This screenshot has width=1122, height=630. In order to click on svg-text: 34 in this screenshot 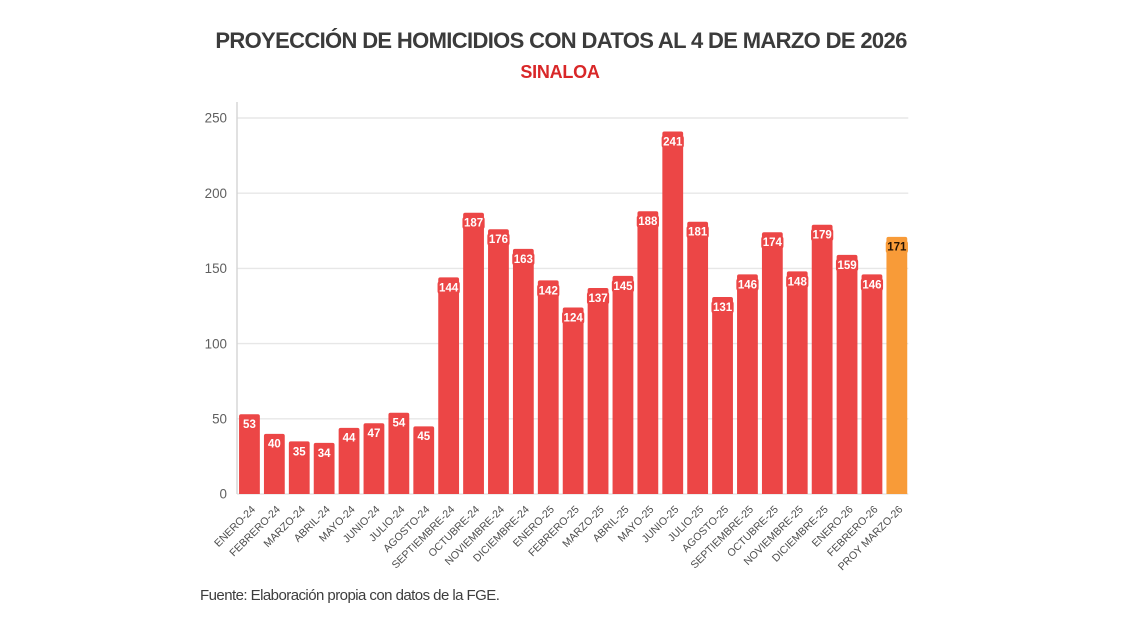, I will do `click(324, 454)`.